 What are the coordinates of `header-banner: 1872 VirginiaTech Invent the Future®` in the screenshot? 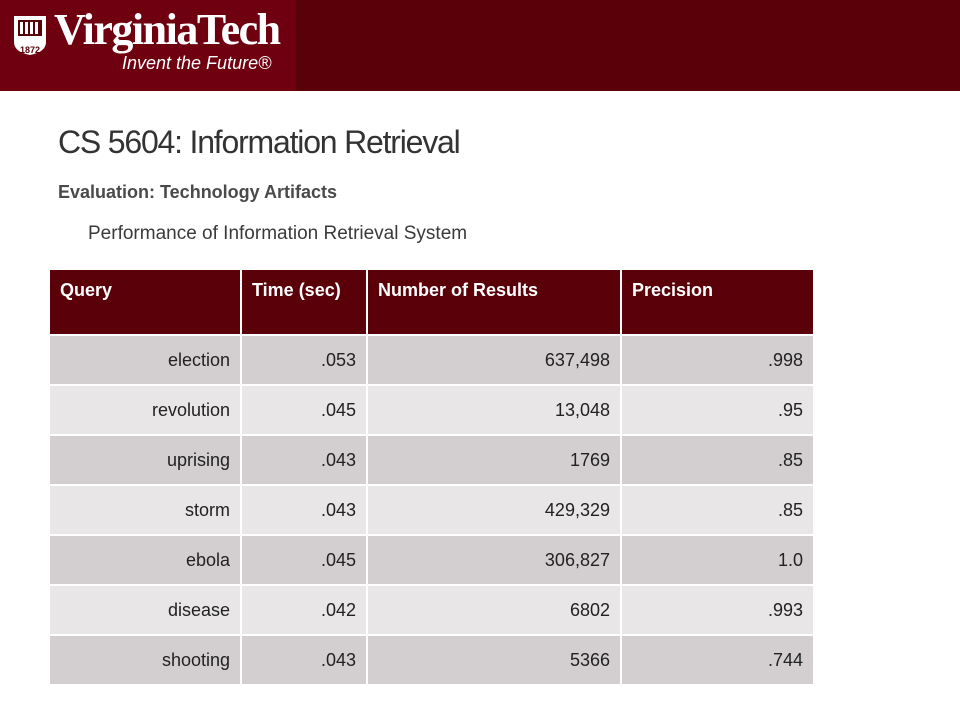 It's located at (480, 45).